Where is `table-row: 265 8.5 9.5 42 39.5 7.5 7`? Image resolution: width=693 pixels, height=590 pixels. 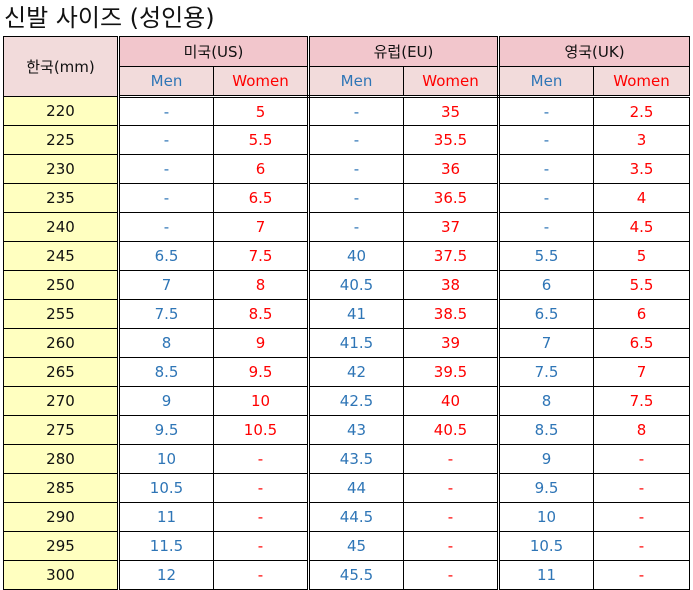
table-row: 265 8.5 9.5 42 39.5 7.5 7 is located at coordinates (347, 372).